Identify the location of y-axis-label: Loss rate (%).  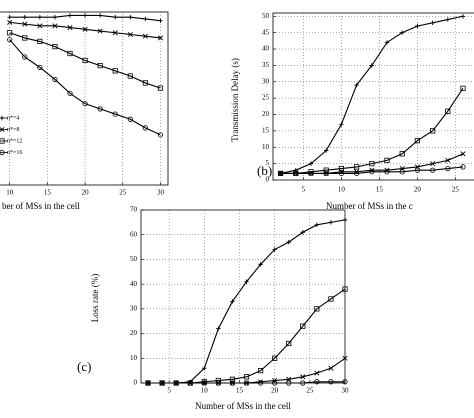
(95, 298).